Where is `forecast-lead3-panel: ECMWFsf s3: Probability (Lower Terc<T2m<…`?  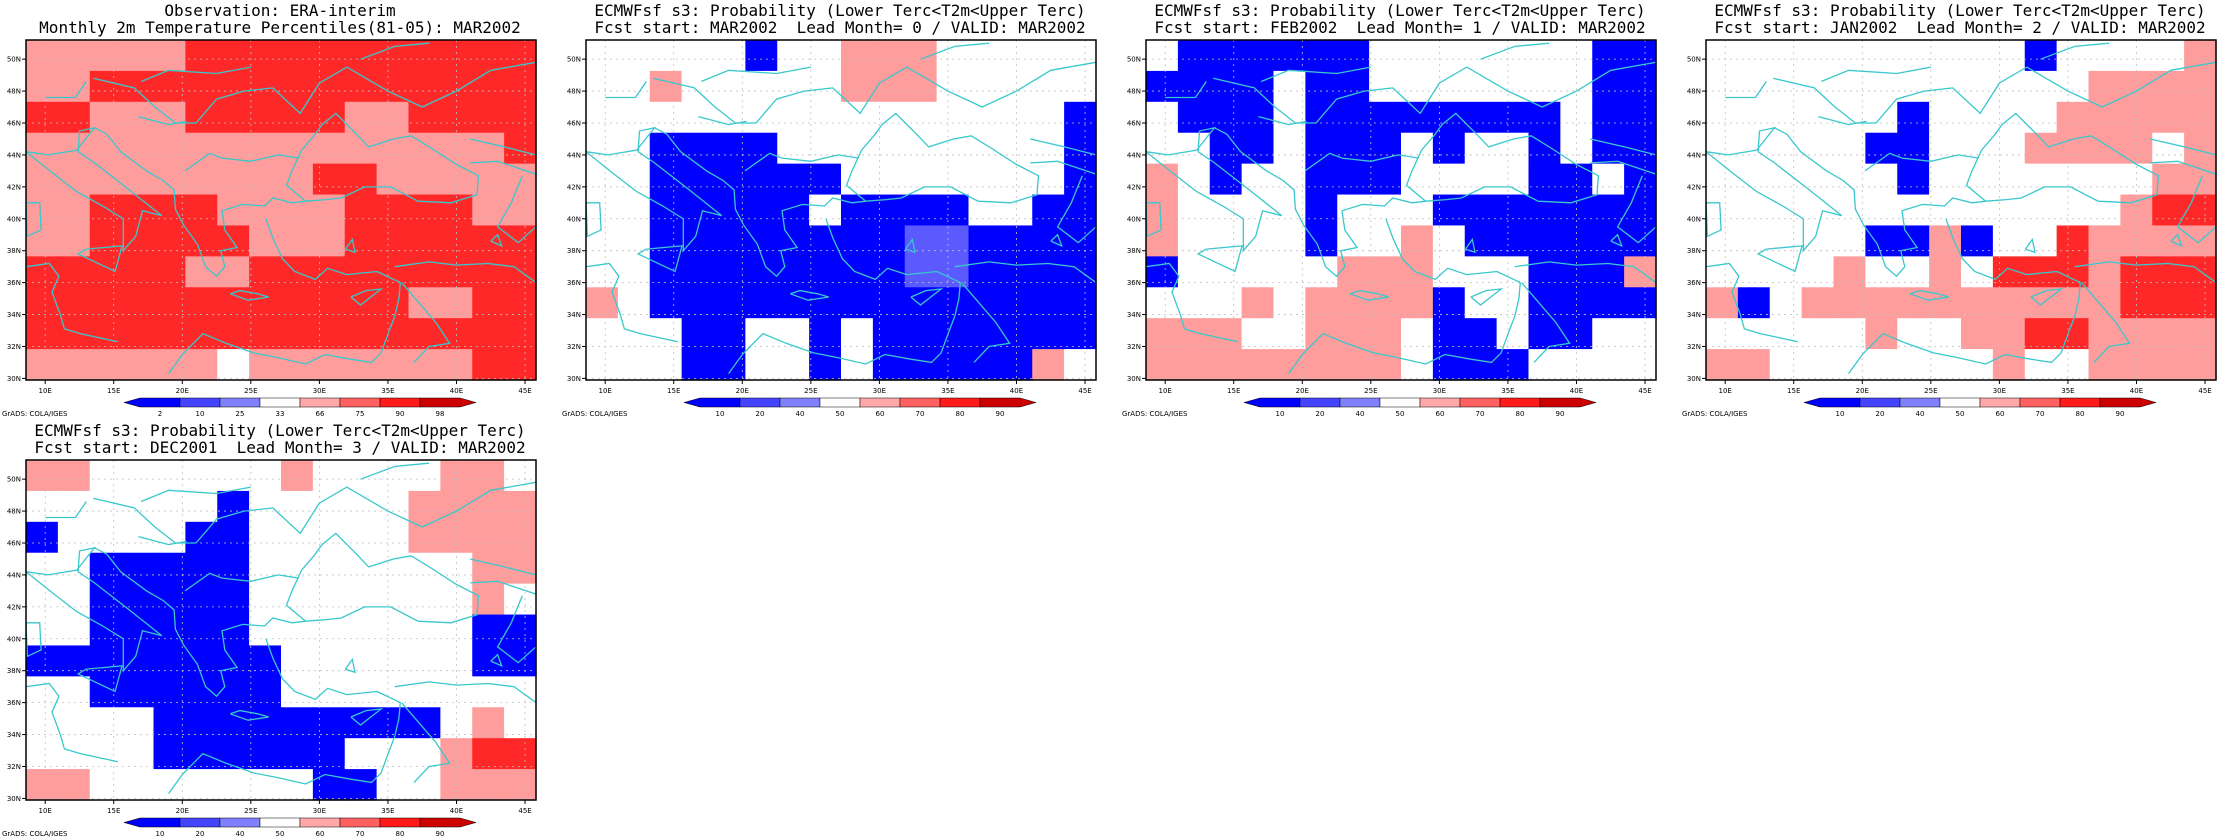 forecast-lead3-panel: ECMWFsf s3: Probability (Lower Terc<T2m<… is located at coordinates (280, 630).